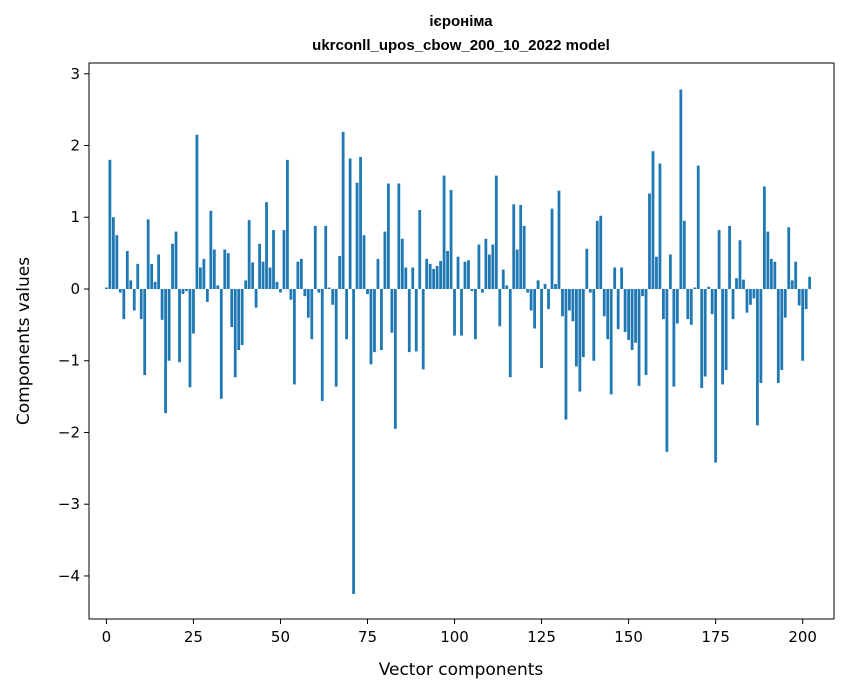  Describe the element at coordinates (73, 325) in the screenshot. I see `y-axis: −4 −3 −2 −1 0 1 2 3` at that location.